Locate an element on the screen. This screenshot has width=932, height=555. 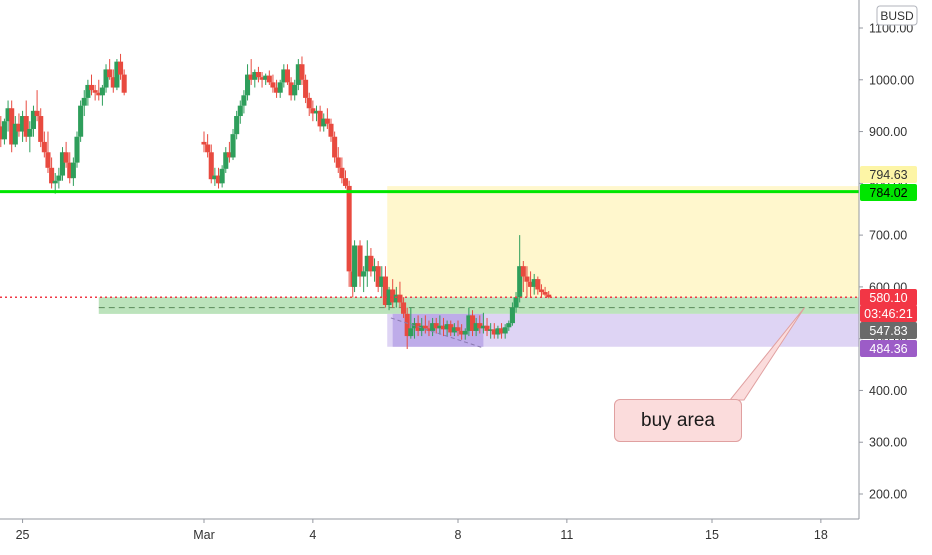
x-tick-label: 25 is located at coordinates (23, 535).